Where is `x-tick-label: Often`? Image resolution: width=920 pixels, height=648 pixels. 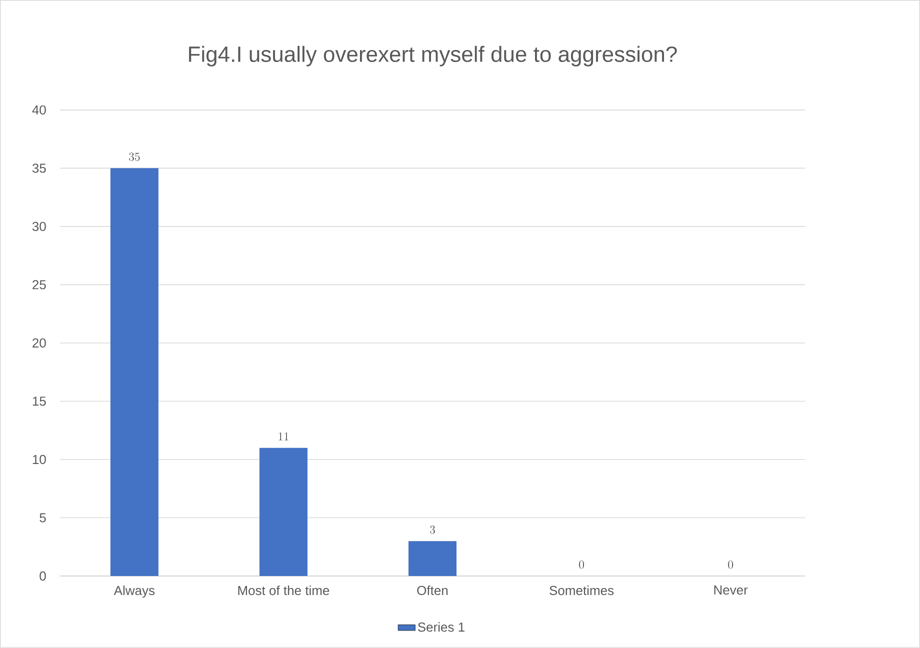 x-tick-label: Often is located at coordinates (432, 591).